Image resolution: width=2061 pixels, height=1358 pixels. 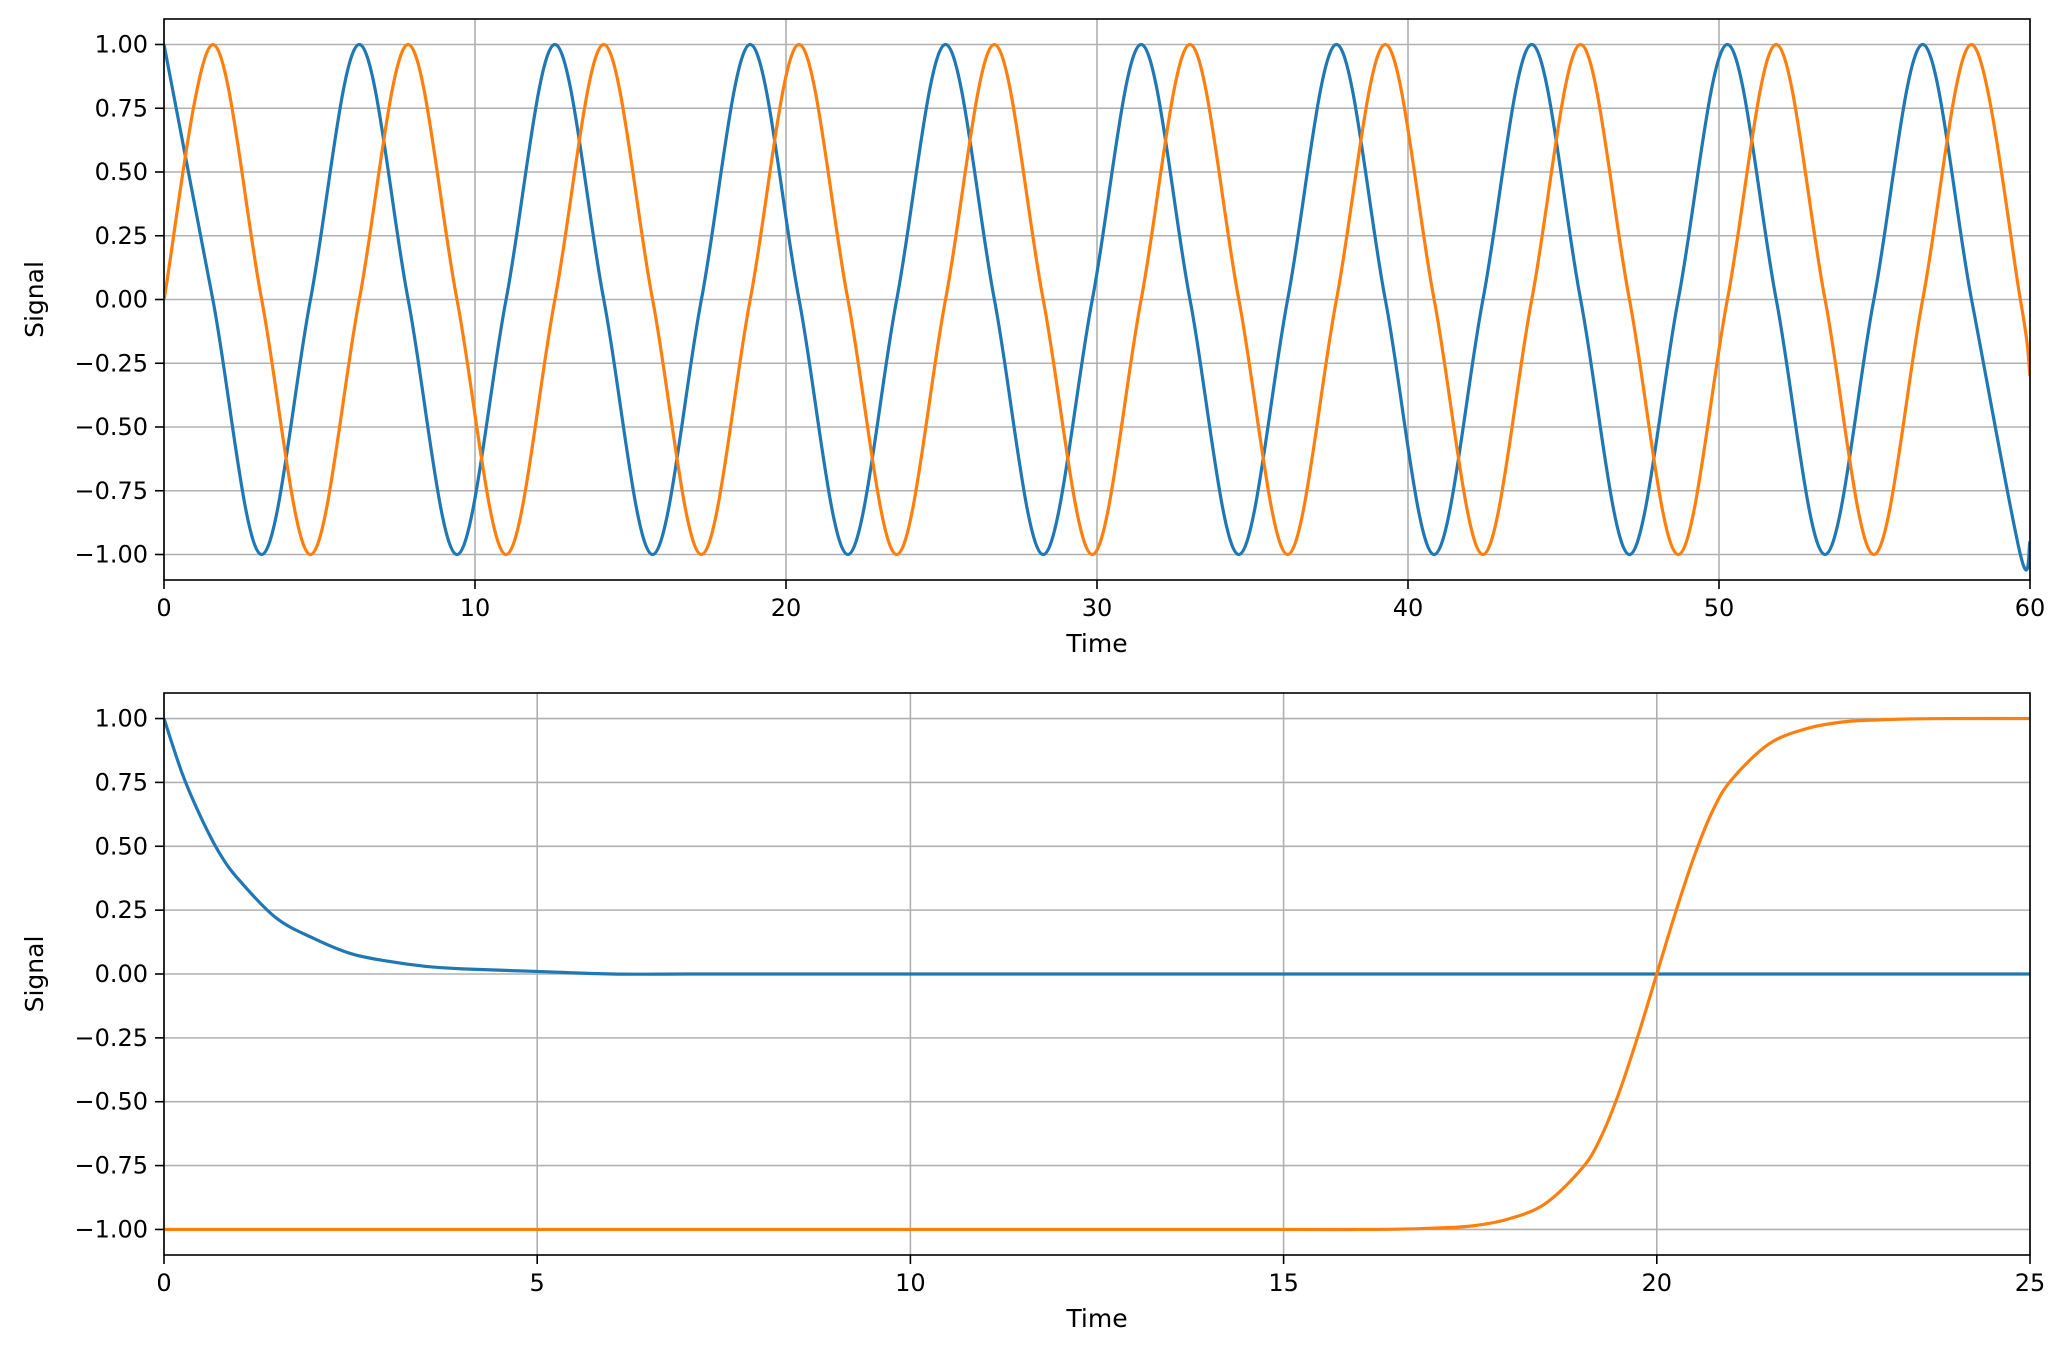 I want to click on x-tick-label: 30, so click(x=1097, y=608).